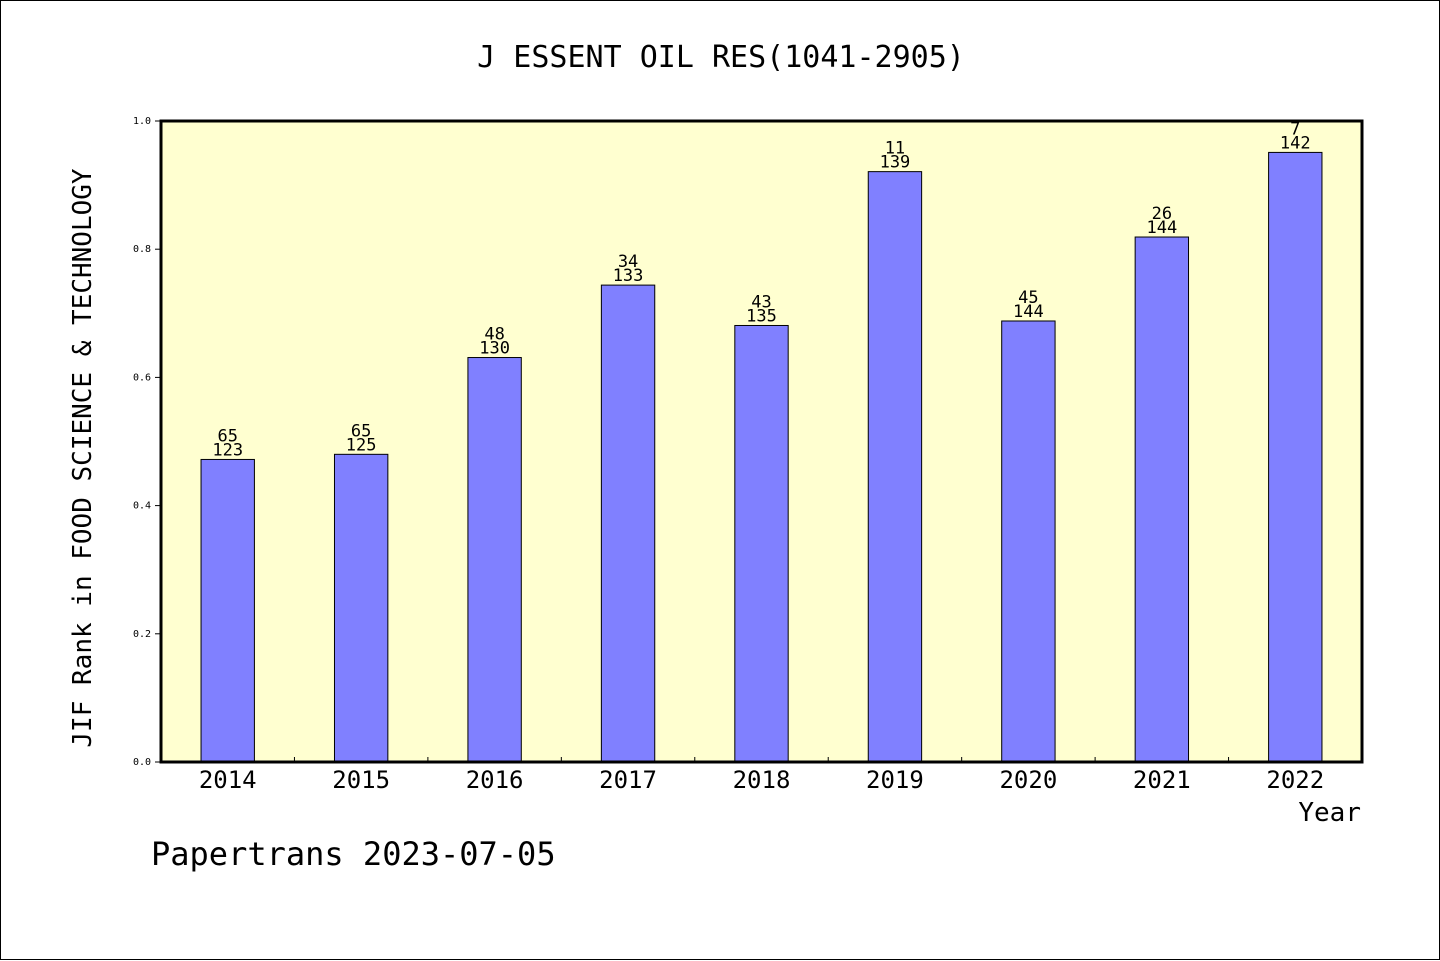  Describe the element at coordinates (142, 249) in the screenshot. I see `y-tick-label: 0.8` at that location.